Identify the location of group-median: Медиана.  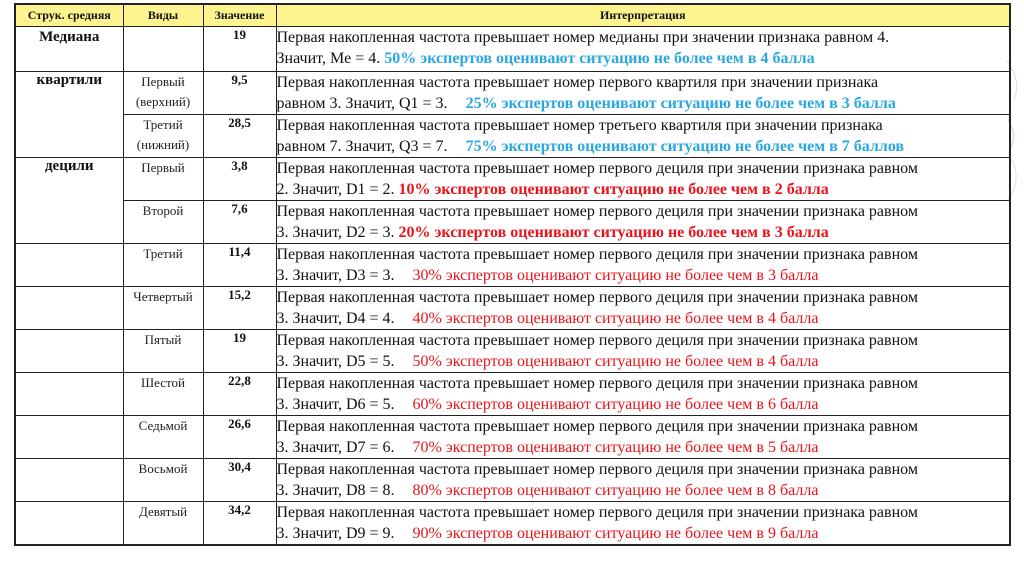
(69, 49).